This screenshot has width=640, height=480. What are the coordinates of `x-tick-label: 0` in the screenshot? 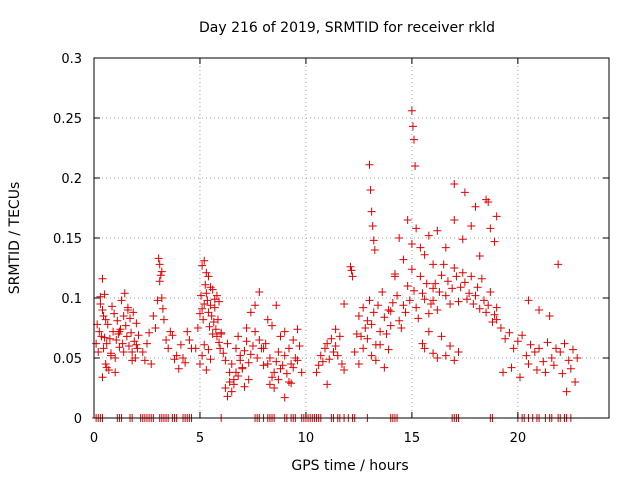 It's located at (94, 438).